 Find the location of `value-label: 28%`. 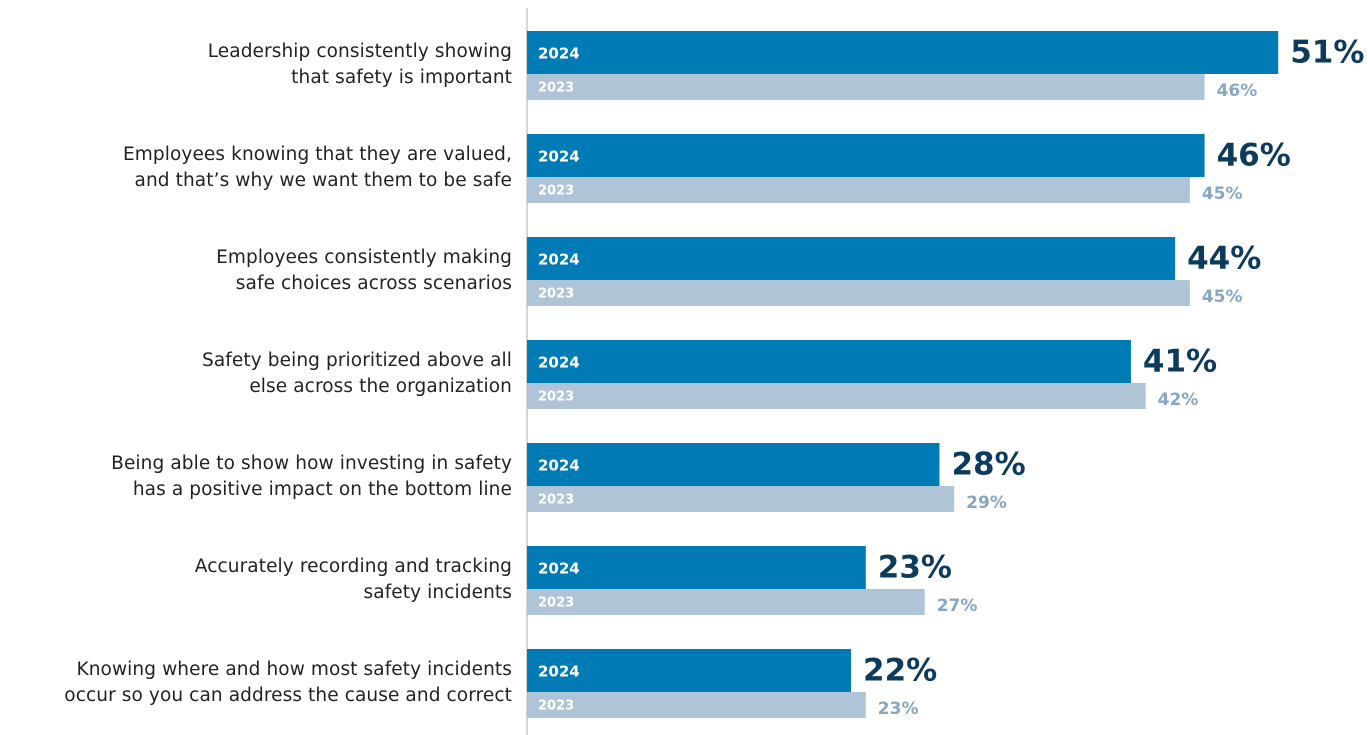

value-label: 28% is located at coordinates (988, 465).